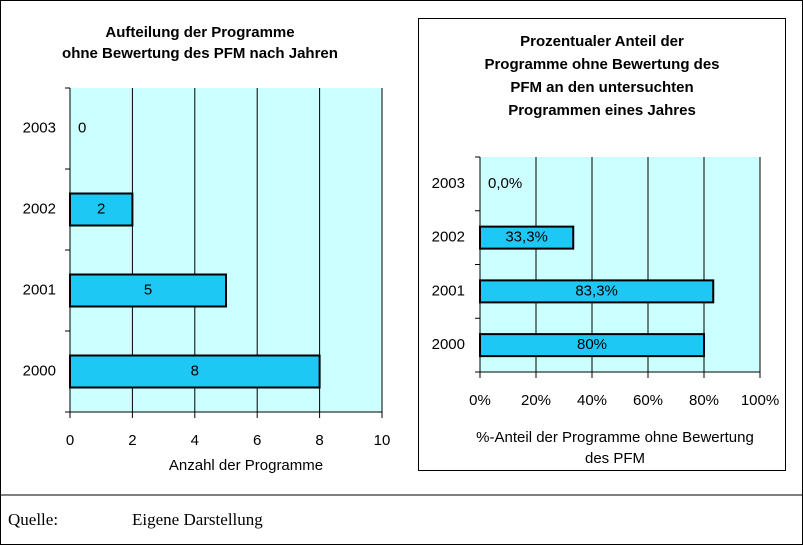  I want to click on x-tick-label: 80%, so click(704, 400).